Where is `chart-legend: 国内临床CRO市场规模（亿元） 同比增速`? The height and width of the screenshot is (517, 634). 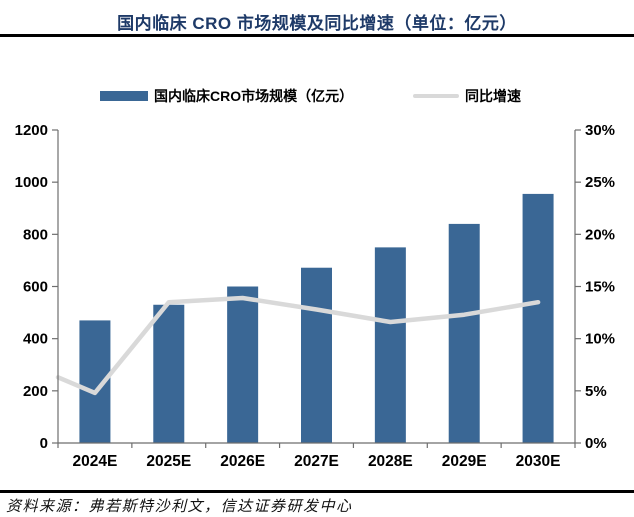 chart-legend: 国内临床CRO市场规模（亿元） 同比增速 is located at coordinates (317, 97).